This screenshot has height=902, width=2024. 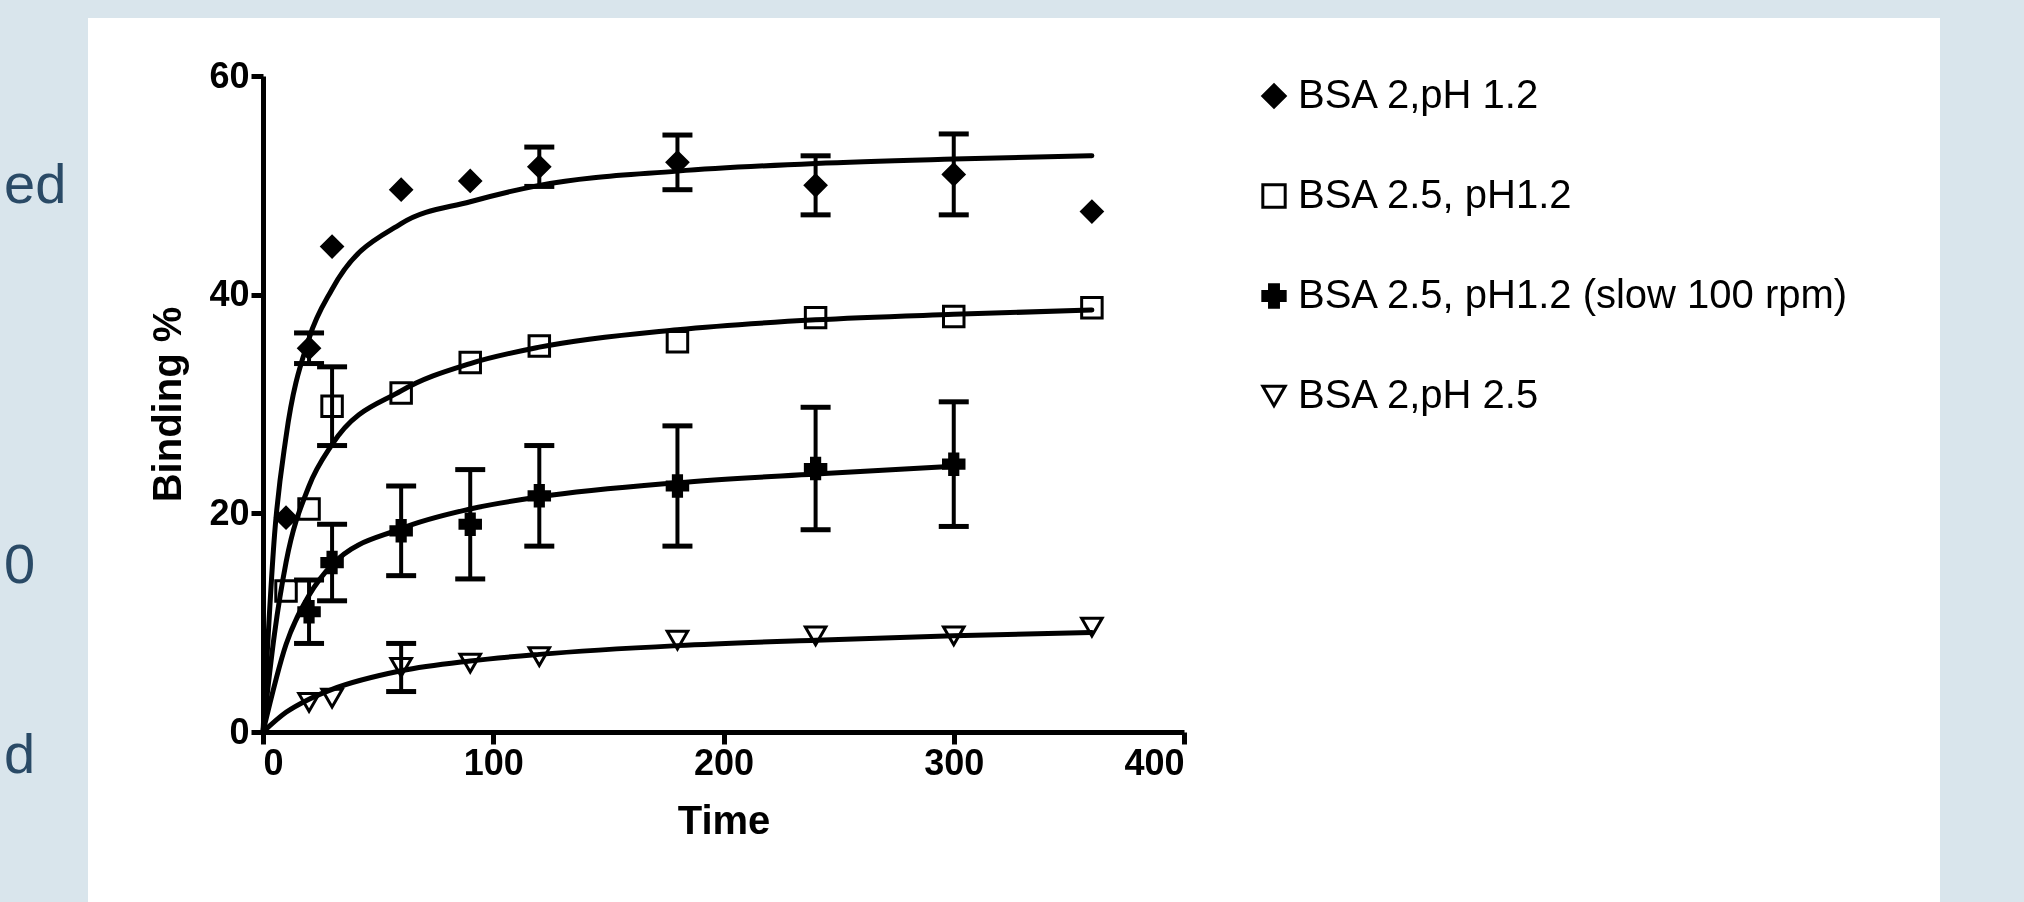 I want to click on x-tick-label: 200, so click(x=724, y=762).